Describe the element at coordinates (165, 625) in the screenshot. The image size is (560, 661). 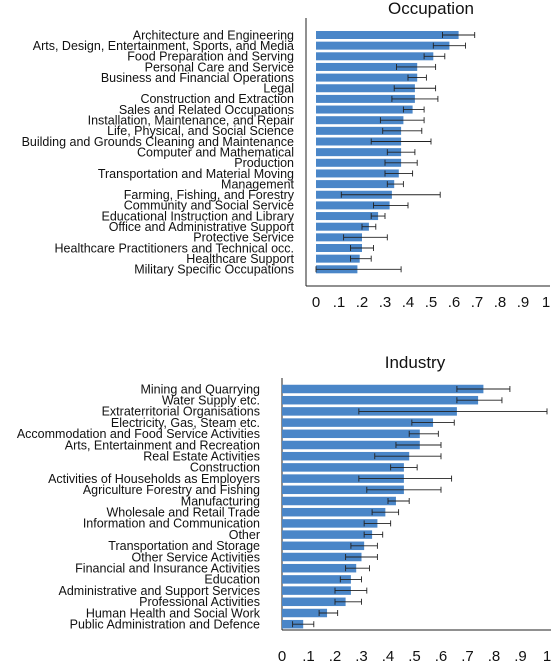
I see `category-label: Public Administration and Defence` at that location.